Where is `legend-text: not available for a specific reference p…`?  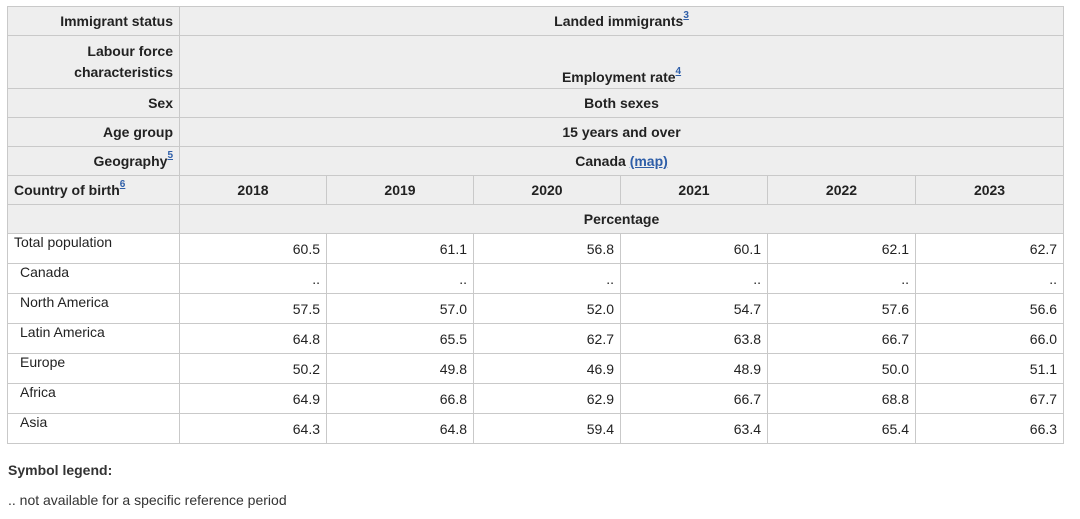
legend-text: not available for a specific reference p… is located at coordinates (153, 500).